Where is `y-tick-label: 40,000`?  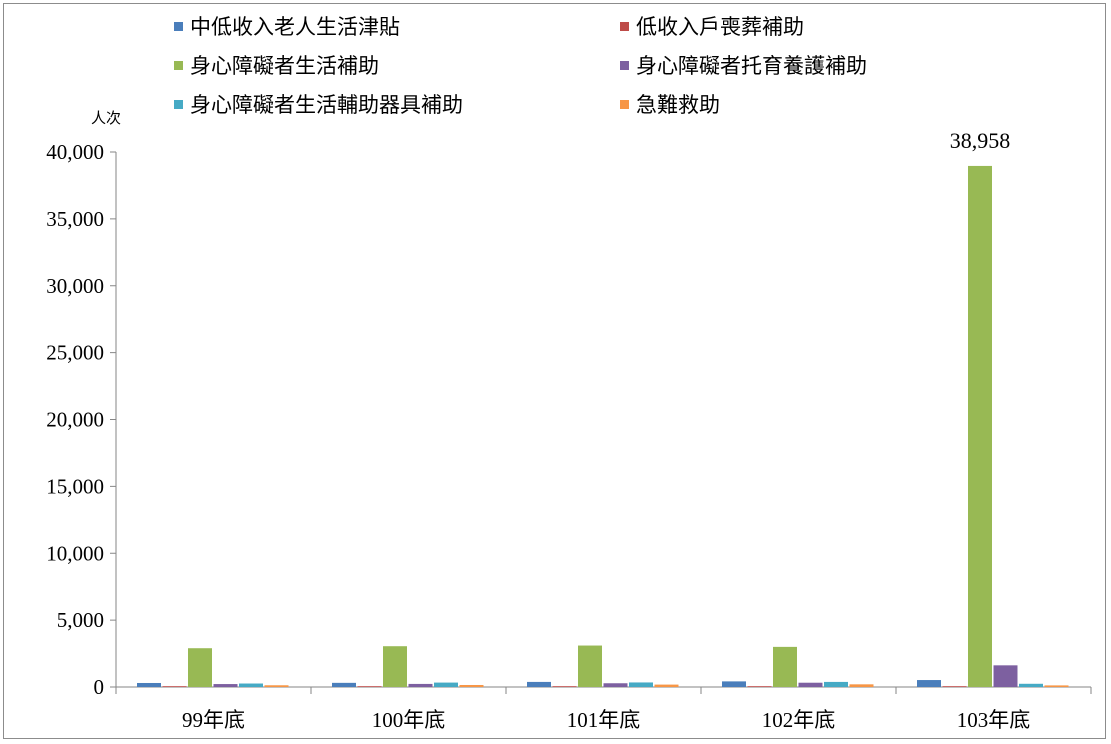 y-tick-label: 40,000 is located at coordinates (75, 152).